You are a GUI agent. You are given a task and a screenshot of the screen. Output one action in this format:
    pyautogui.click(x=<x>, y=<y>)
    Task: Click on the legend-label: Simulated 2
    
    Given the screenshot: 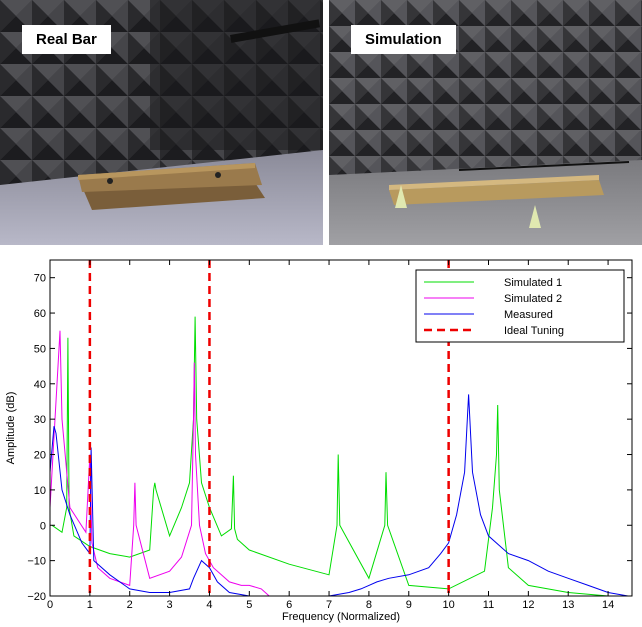 What is the action you would take?
    pyautogui.click(x=533, y=299)
    